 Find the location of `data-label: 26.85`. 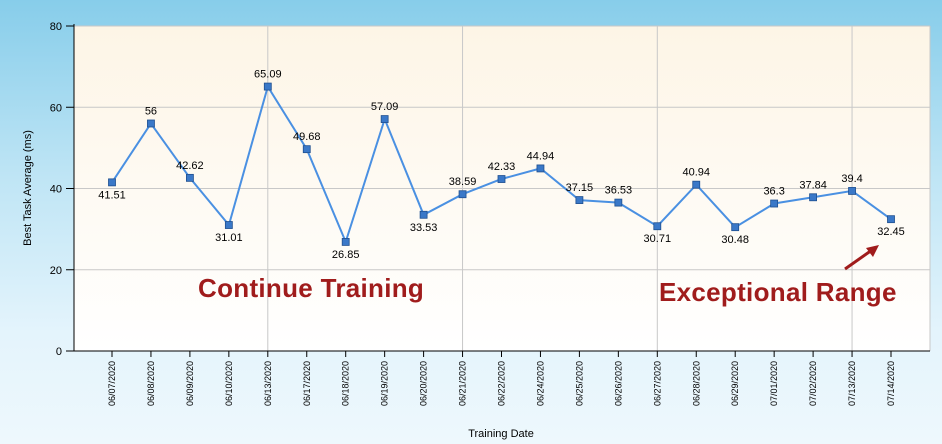

data-label: 26.85 is located at coordinates (346, 255).